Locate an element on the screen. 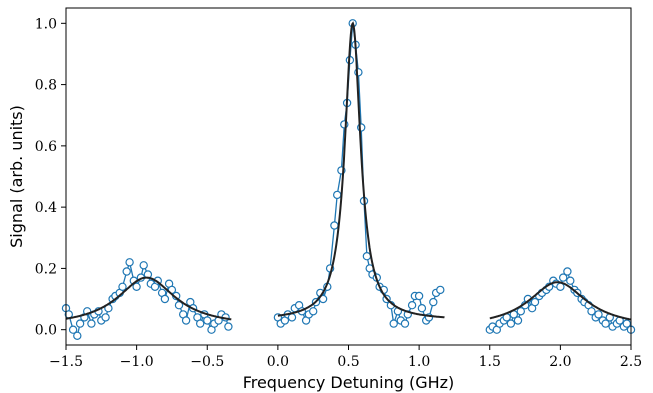 The height and width of the screenshot is (393, 653). y-axis-label: Signal (arb. units) is located at coordinates (16, 176).